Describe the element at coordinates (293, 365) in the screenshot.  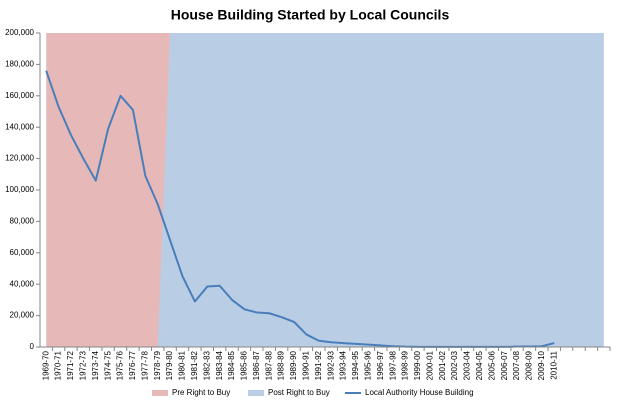
I see `x-tick-label: 1989-90` at that location.